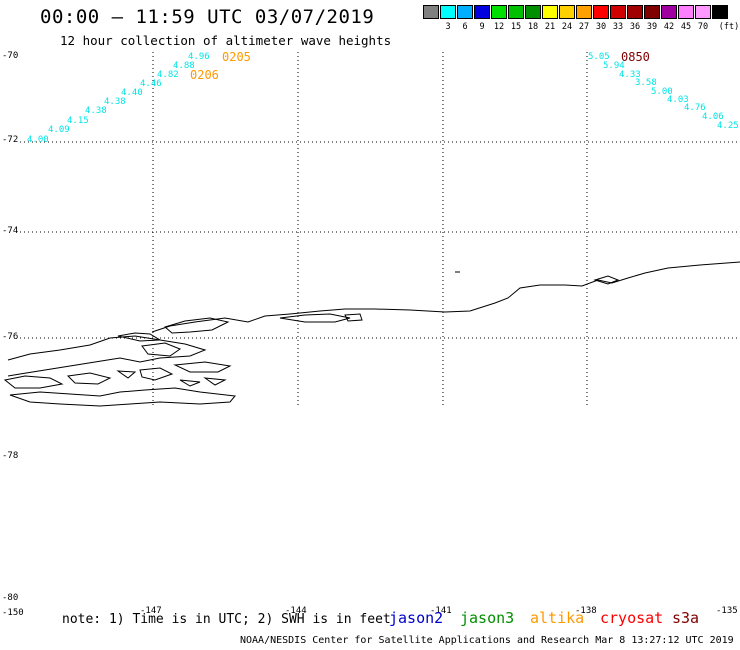 Image resolution: width=740 pixels, height=650 pixels. I want to click on color-scale-label: 21, so click(550, 27).